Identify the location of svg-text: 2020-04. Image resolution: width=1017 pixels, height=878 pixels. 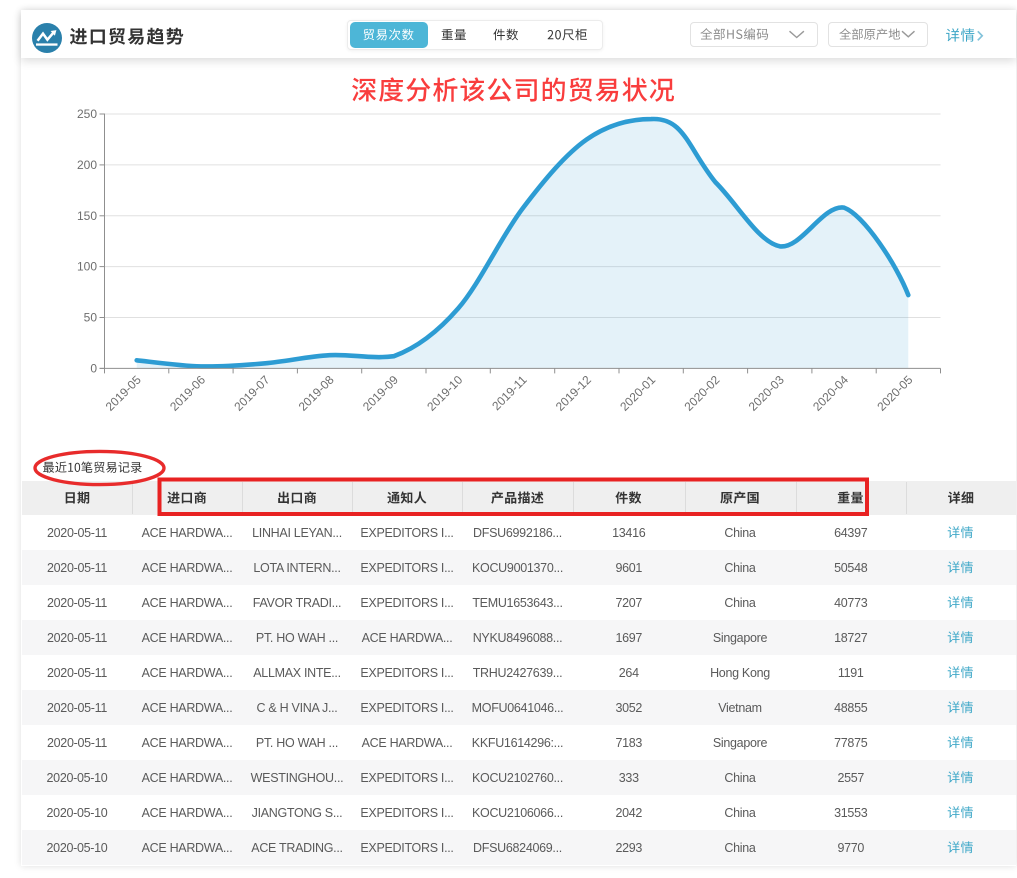
(830, 392).